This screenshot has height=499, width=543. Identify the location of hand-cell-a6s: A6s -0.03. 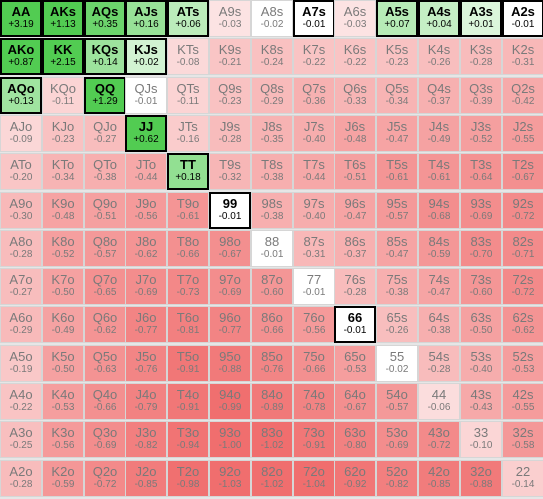
(355, 18).